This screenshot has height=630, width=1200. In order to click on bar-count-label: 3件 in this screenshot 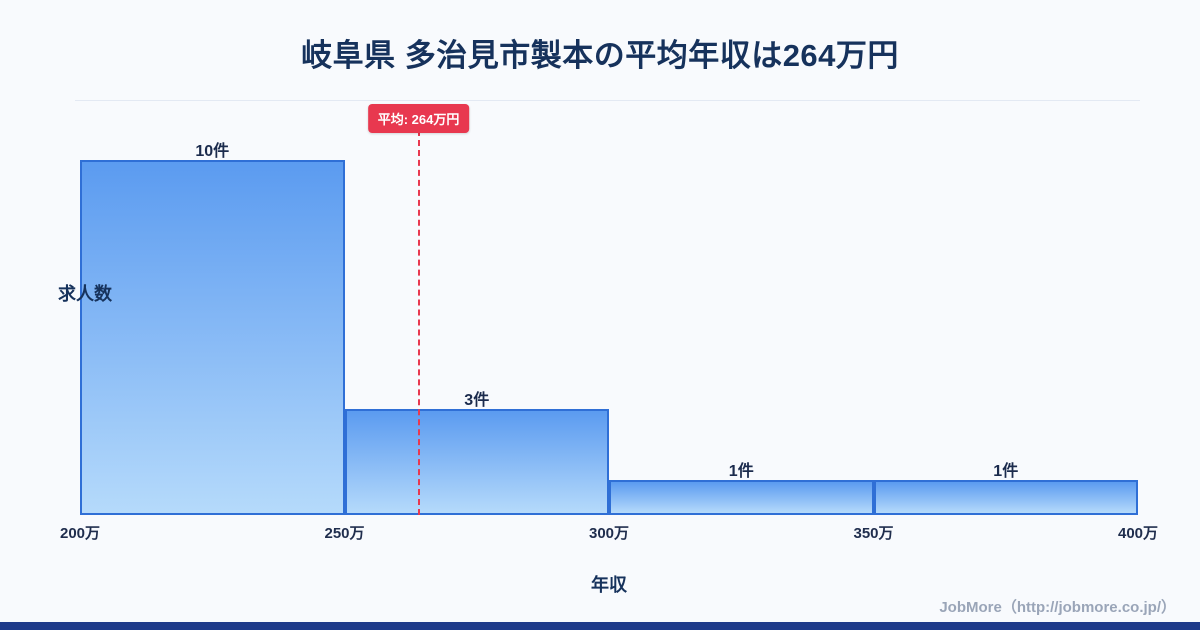, I will do `click(477, 400)`.